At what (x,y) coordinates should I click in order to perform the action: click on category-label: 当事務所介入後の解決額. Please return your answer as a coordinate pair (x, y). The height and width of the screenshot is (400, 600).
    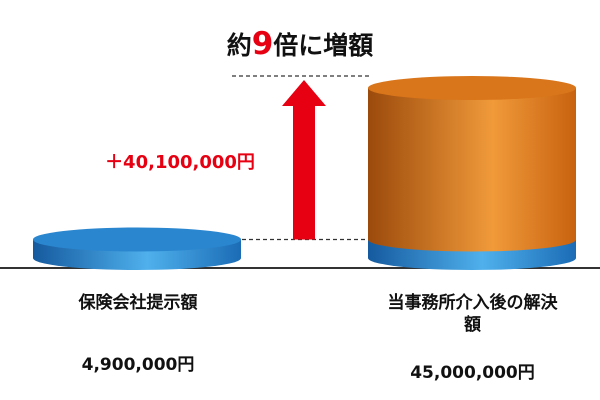
    Looking at the image, I should click on (472, 314).